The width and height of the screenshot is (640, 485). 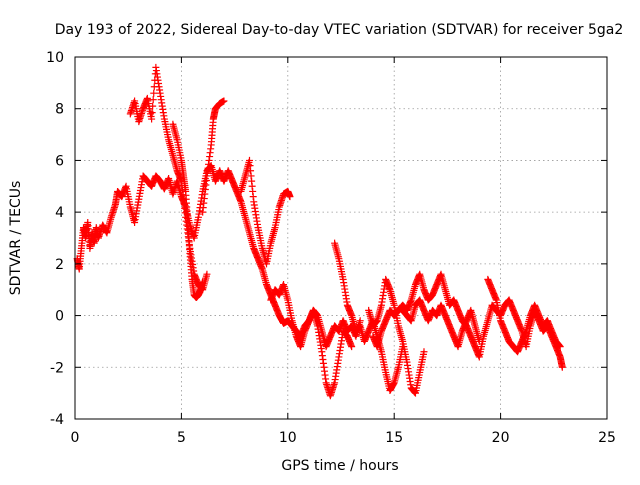 What do you see at coordinates (394, 438) in the screenshot?
I see `x-tick-label: 15` at bounding box center [394, 438].